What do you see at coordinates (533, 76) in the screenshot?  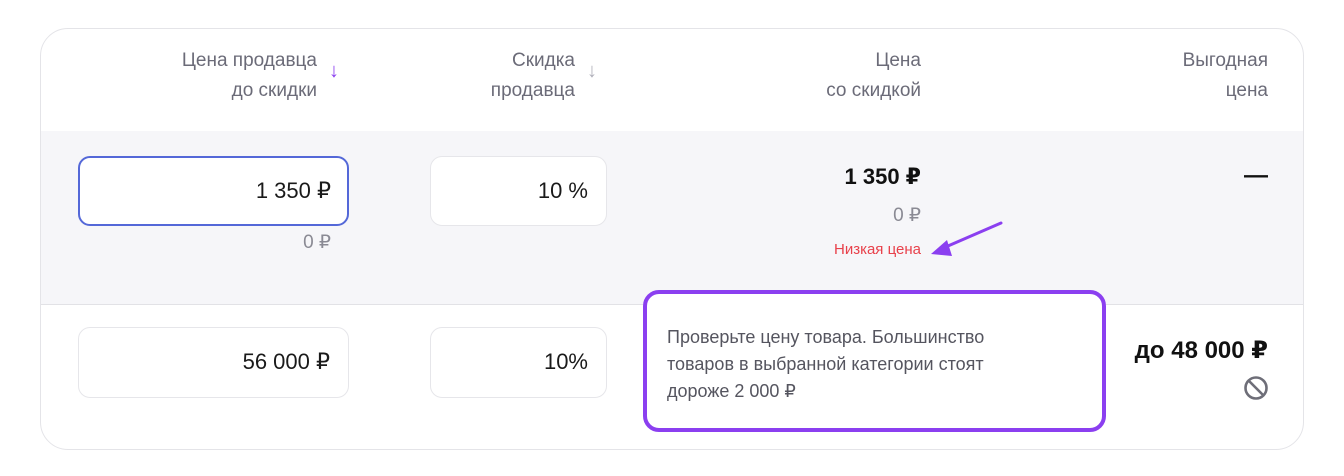 I see `header-seller-discount: Скидка продавца` at bounding box center [533, 76].